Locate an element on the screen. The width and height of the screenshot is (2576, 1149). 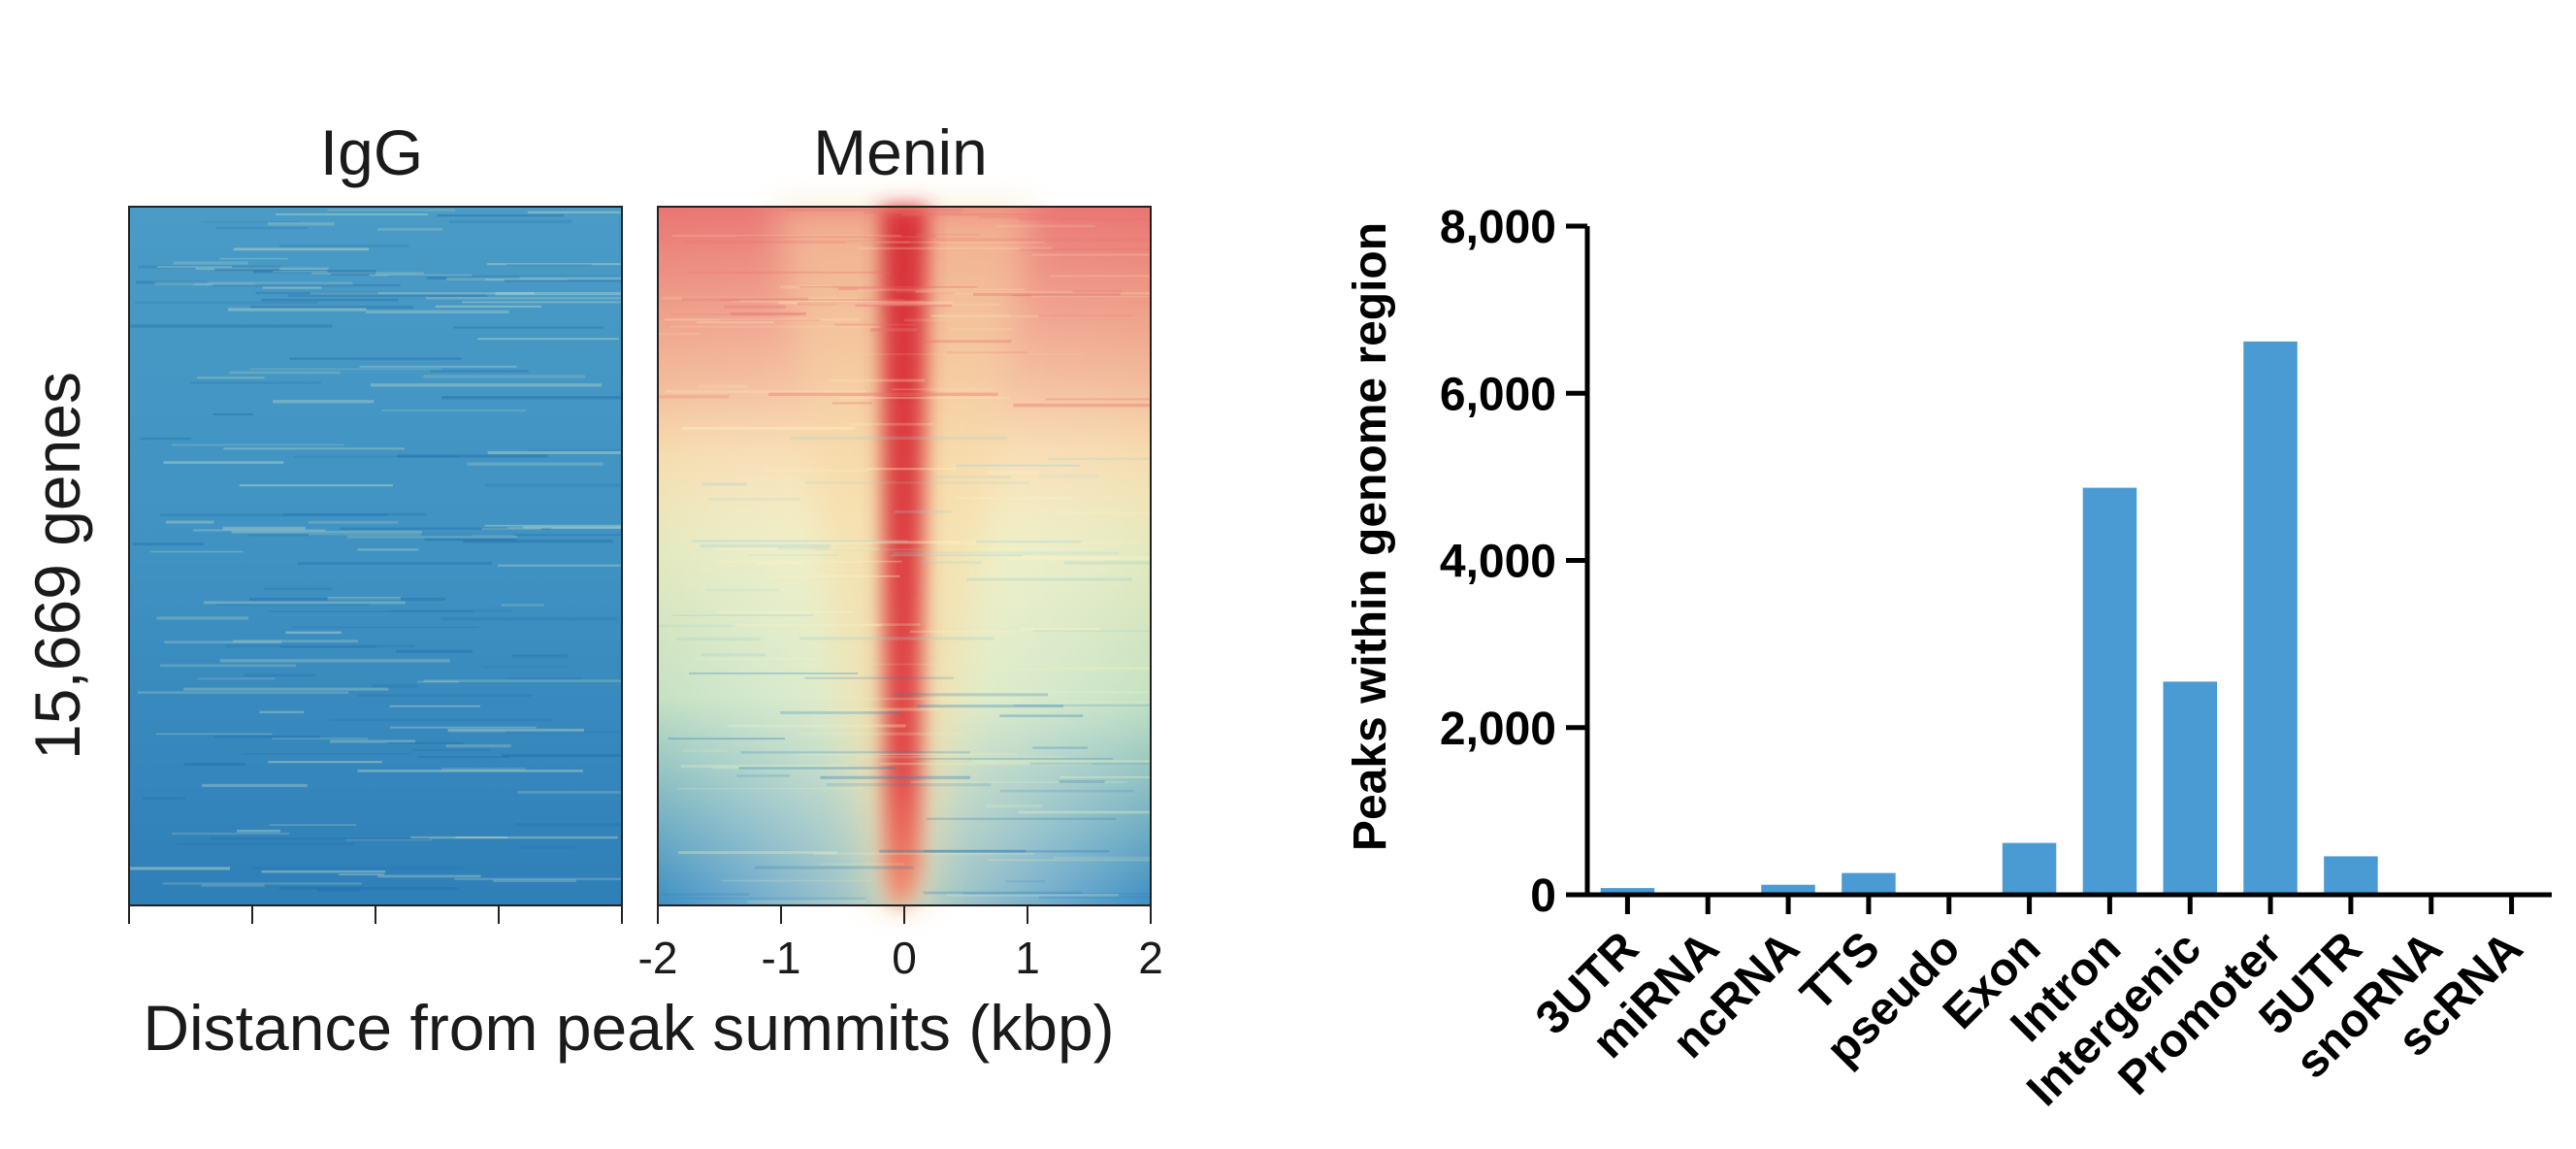
heatmap-x-tick-label: 1 is located at coordinates (1027, 958).